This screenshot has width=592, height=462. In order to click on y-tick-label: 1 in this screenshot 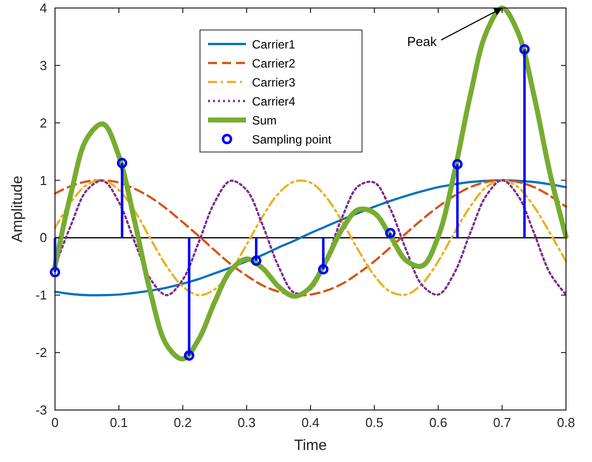, I will do `click(43, 180)`.